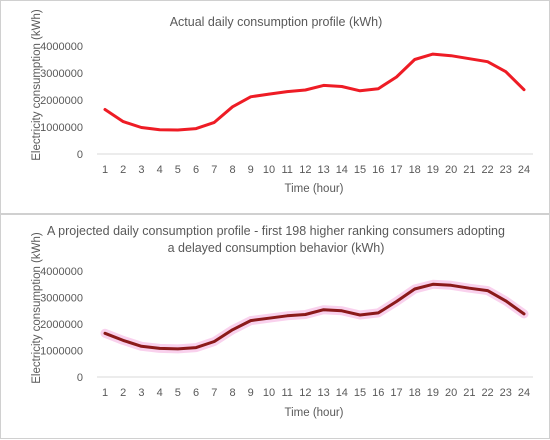 The height and width of the screenshot is (440, 550). I want to click on x-tick-label: 6, so click(196, 170).